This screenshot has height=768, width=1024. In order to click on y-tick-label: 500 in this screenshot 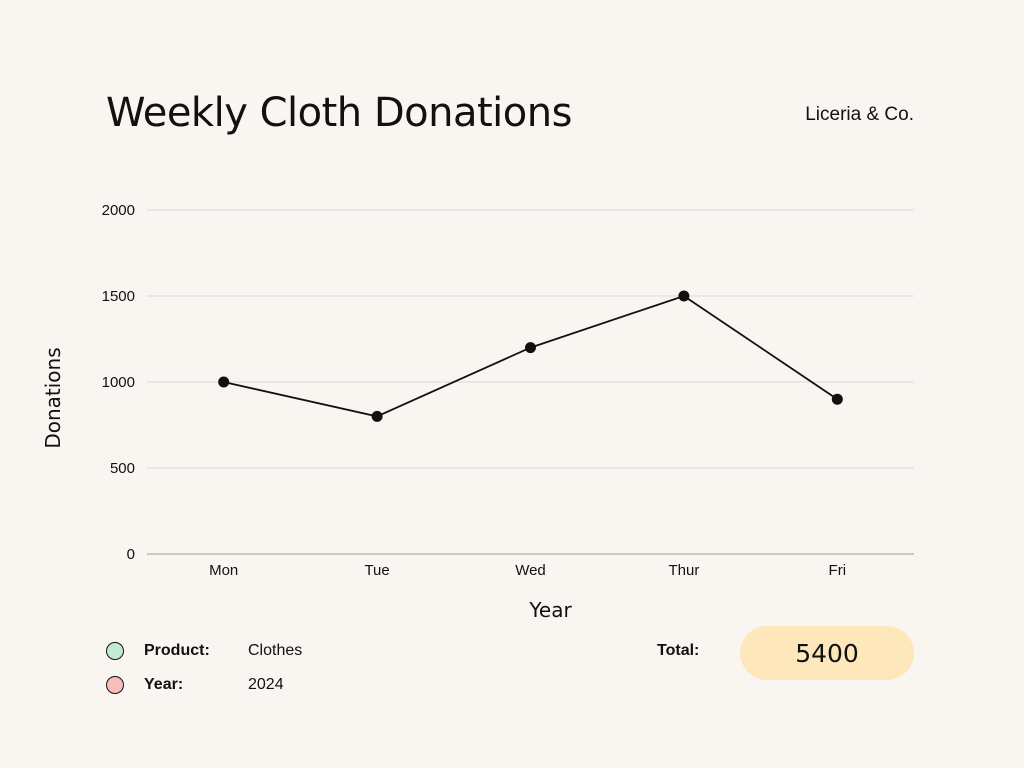, I will do `click(122, 468)`.